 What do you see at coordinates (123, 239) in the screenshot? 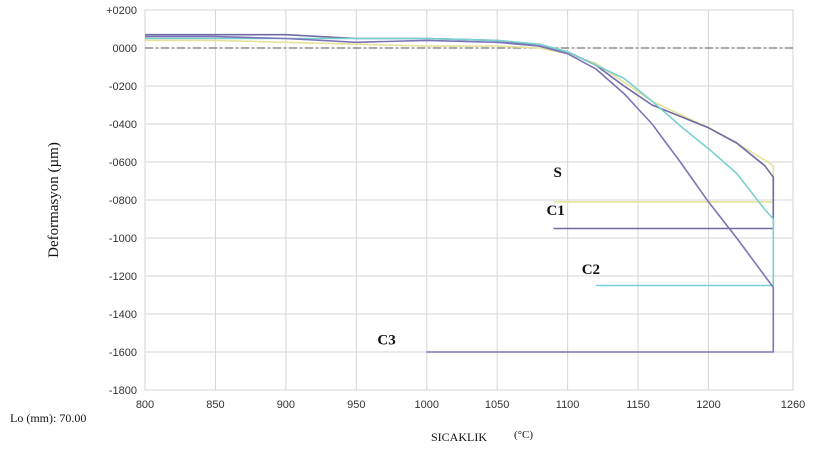
I see `y-tick-label: -1000` at bounding box center [123, 239].